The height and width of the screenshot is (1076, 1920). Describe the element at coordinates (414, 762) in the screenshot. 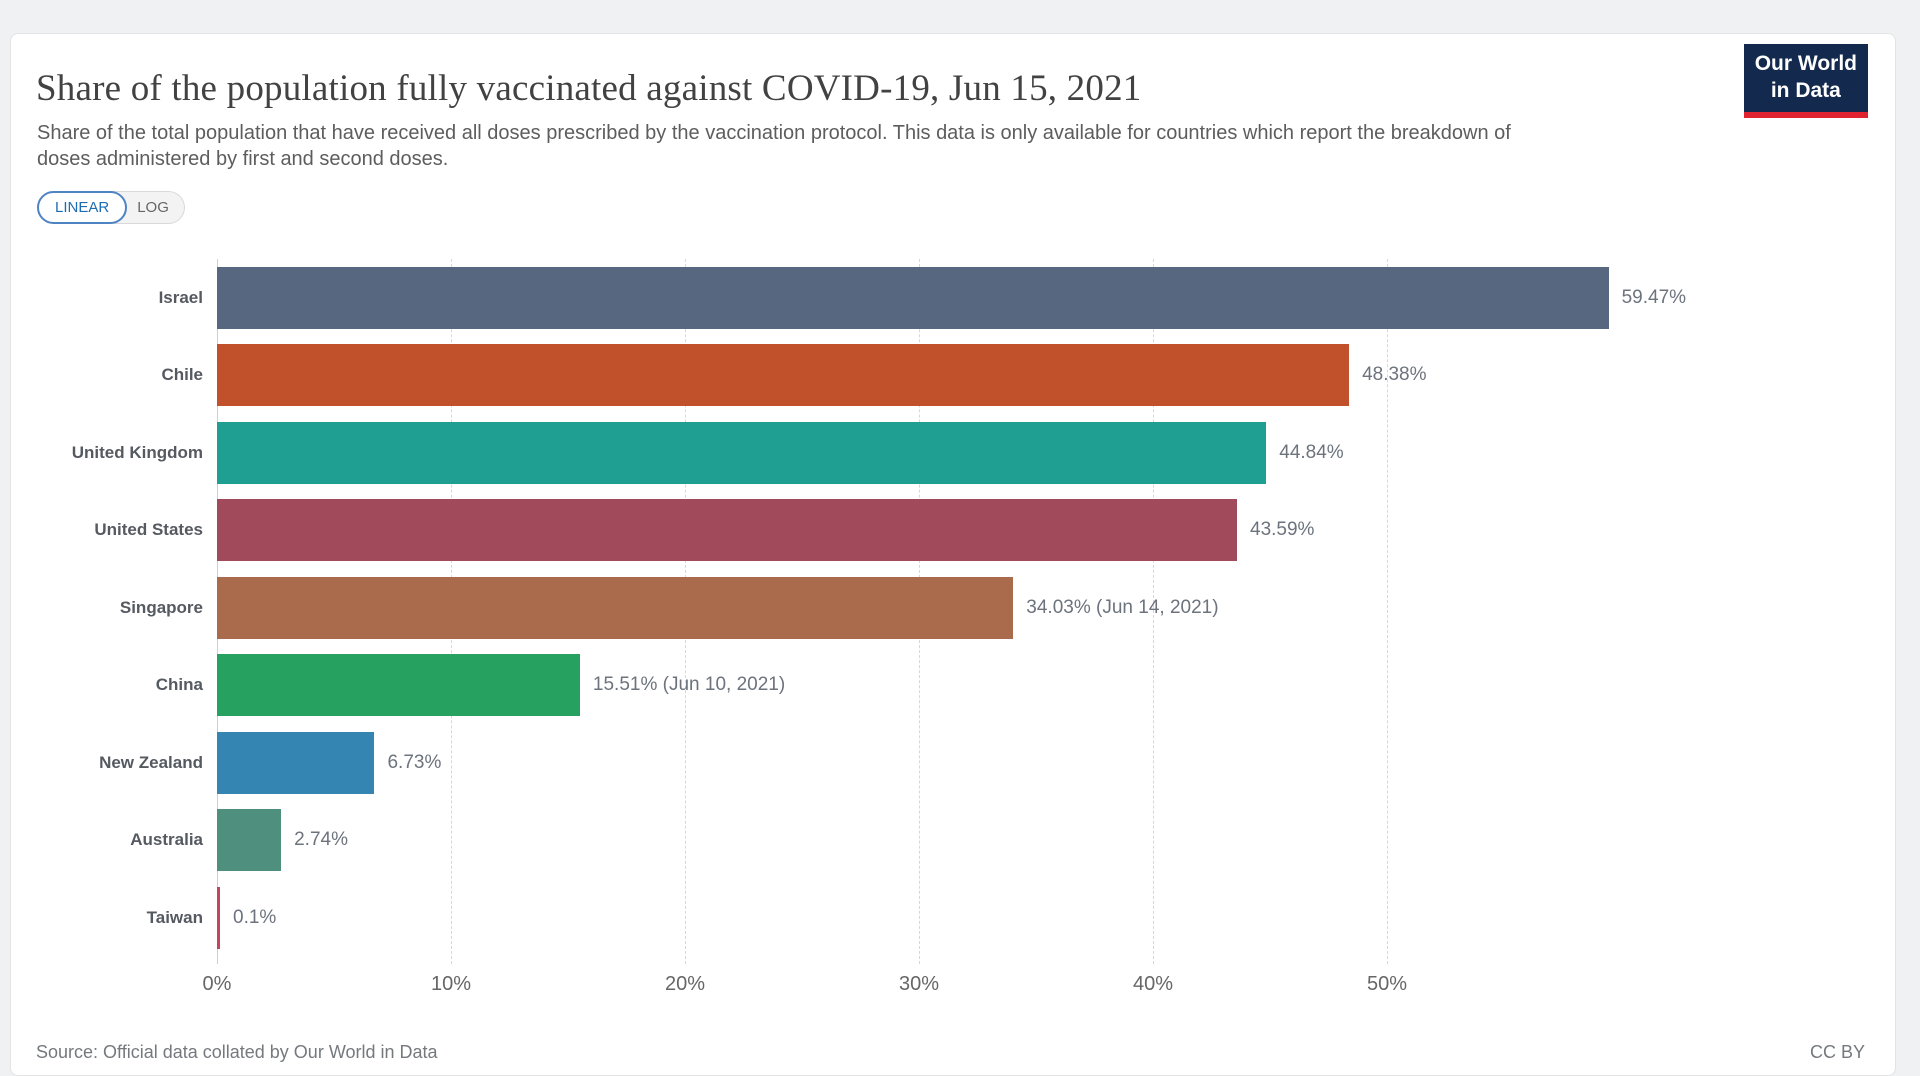

I see `value-label-new-zealand: 6.73%` at that location.